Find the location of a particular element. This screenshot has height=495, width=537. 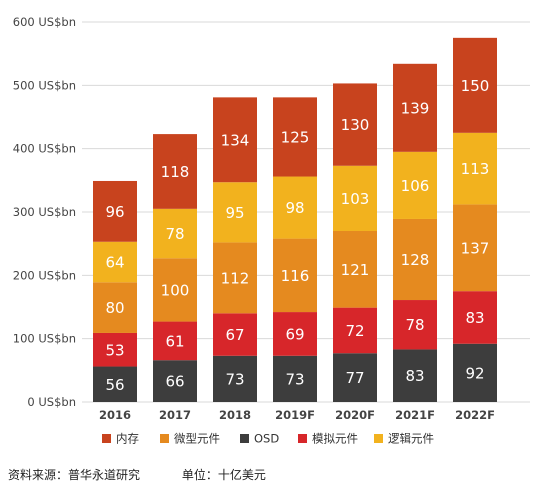

legend-label: OSD is located at coordinates (266, 439).